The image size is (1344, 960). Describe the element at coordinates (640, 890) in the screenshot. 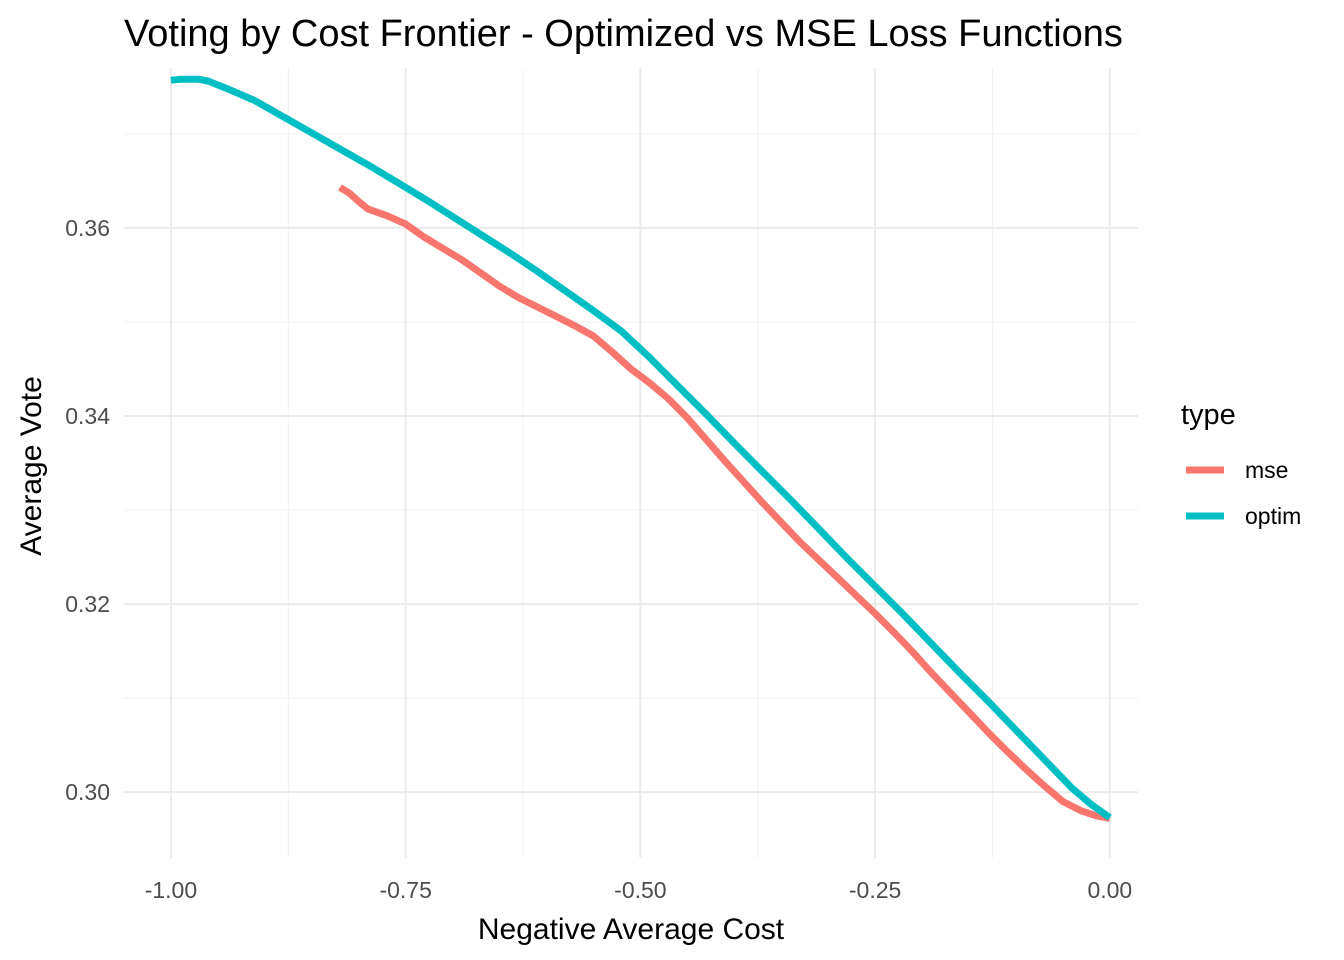

I see `x-tick-label: -0.50` at that location.